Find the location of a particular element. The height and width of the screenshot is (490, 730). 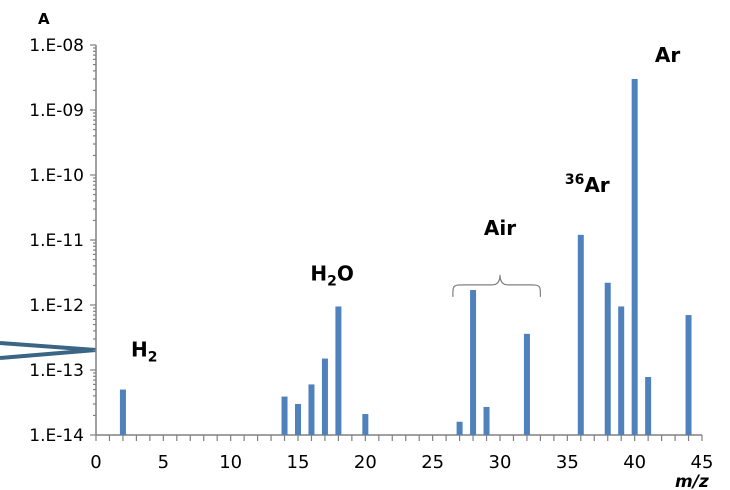

y-tick-label: 1.E-10 is located at coordinates (56, 176).